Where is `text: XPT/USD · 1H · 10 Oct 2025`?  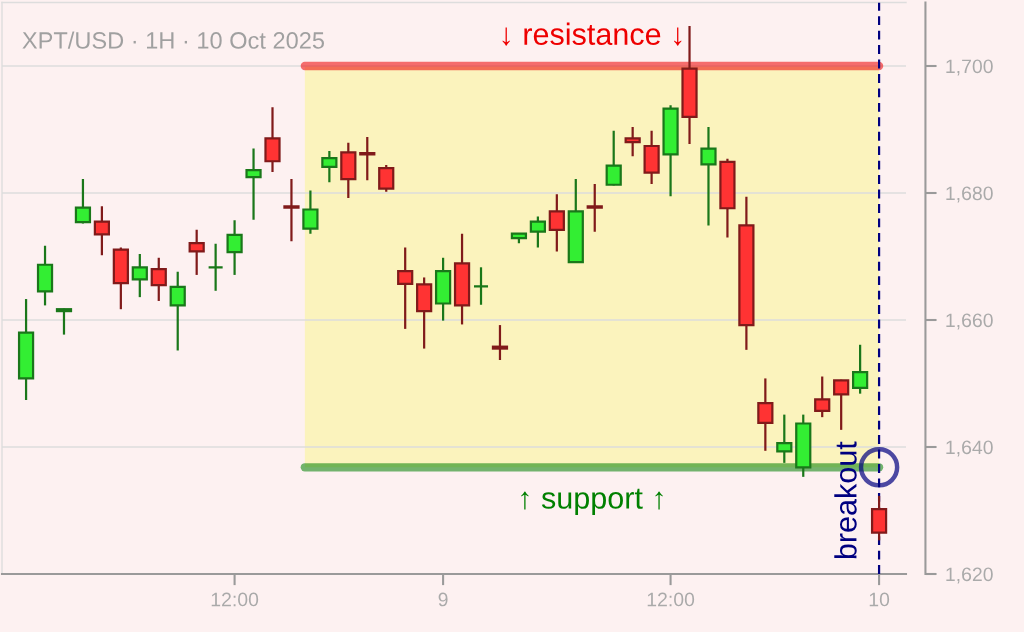
text: XPT/USD · 1H · 10 Oct 2025 is located at coordinates (173, 40).